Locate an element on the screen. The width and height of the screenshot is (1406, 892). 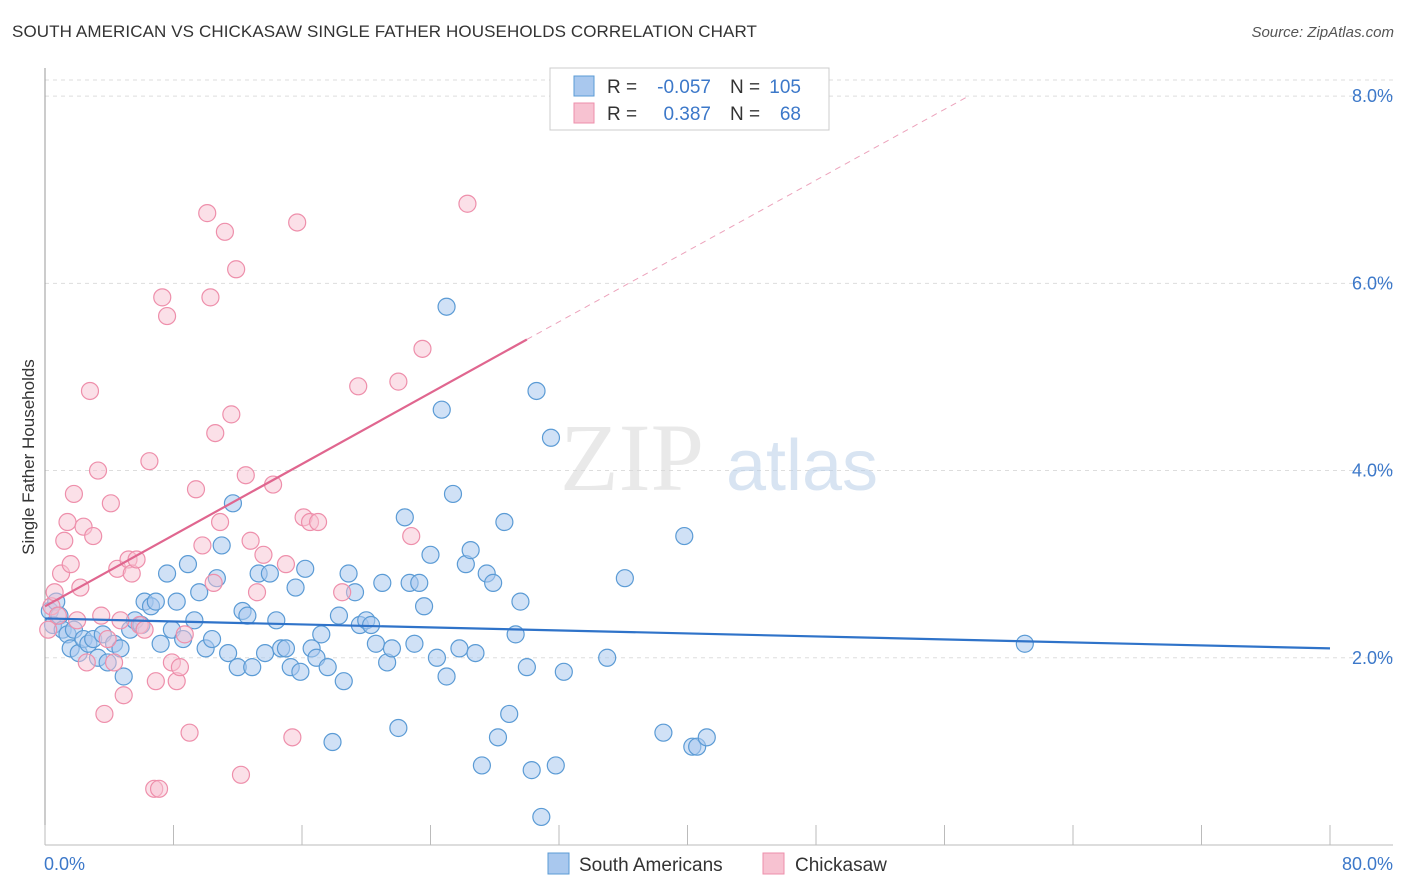
y-tick-label-4: 4.0% is located at coordinates (1372, 471).